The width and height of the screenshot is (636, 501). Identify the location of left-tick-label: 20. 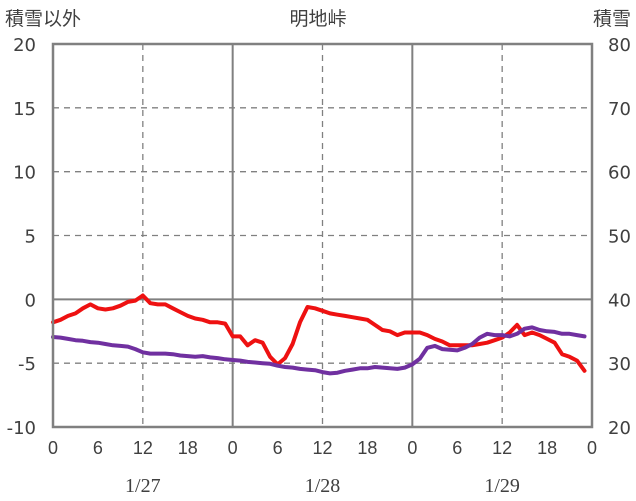
(24, 45).